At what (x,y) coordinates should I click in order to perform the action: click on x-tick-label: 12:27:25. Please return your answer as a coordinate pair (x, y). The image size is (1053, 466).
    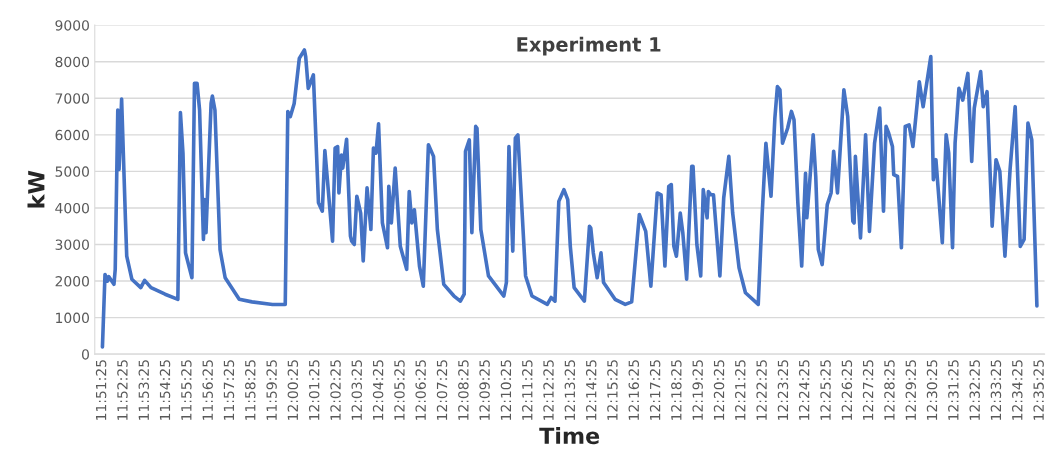
    Looking at the image, I should click on (868, 390).